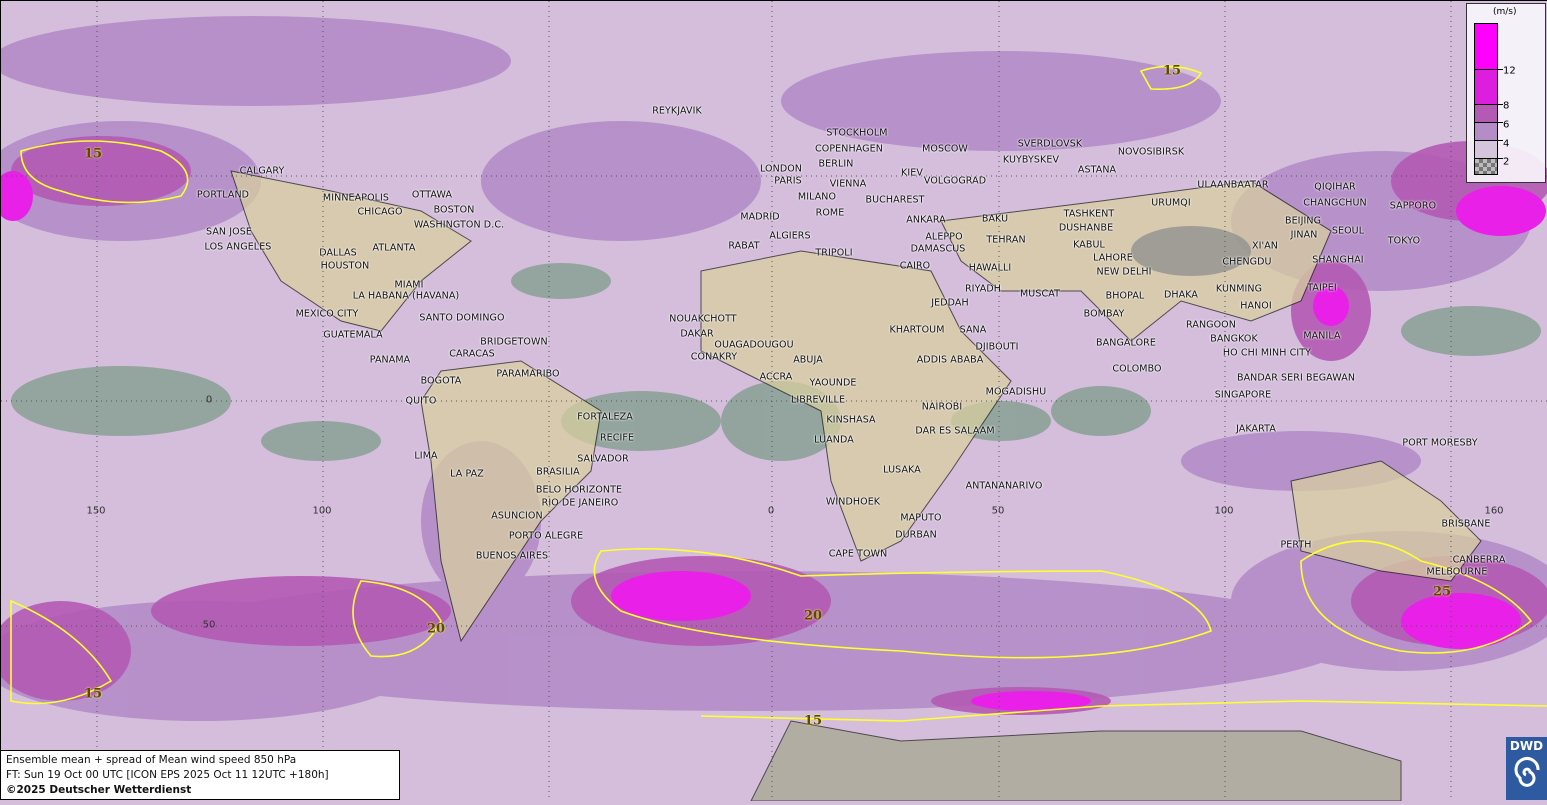 Image resolution: width=1547 pixels, height=805 pixels. I want to click on legend-colorbar, so click(1486, 99).